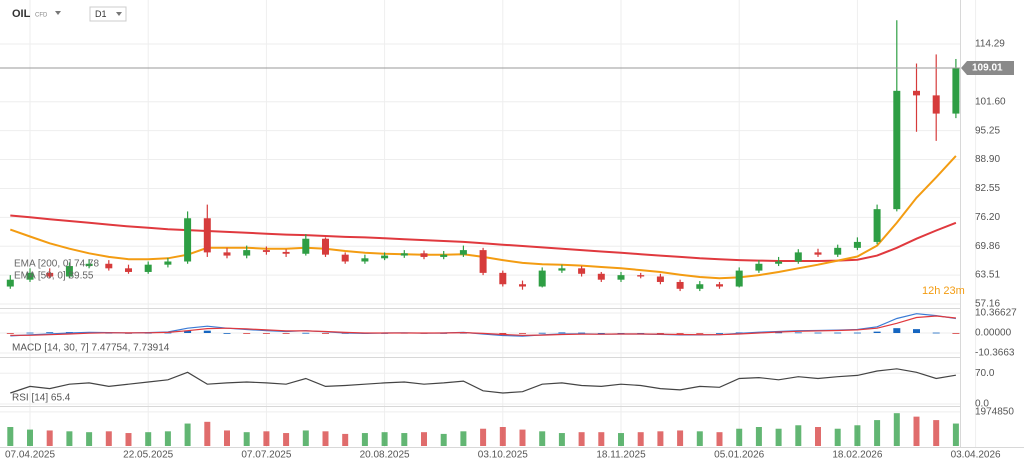 Image resolution: width=1024 pixels, height=461 pixels. I want to click on last-price-badge, so click(987, 68).